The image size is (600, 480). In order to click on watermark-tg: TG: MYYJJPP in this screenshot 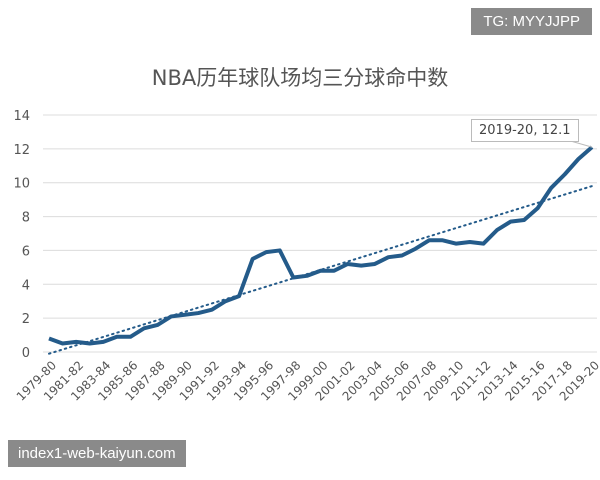, I will do `click(531, 21)`.